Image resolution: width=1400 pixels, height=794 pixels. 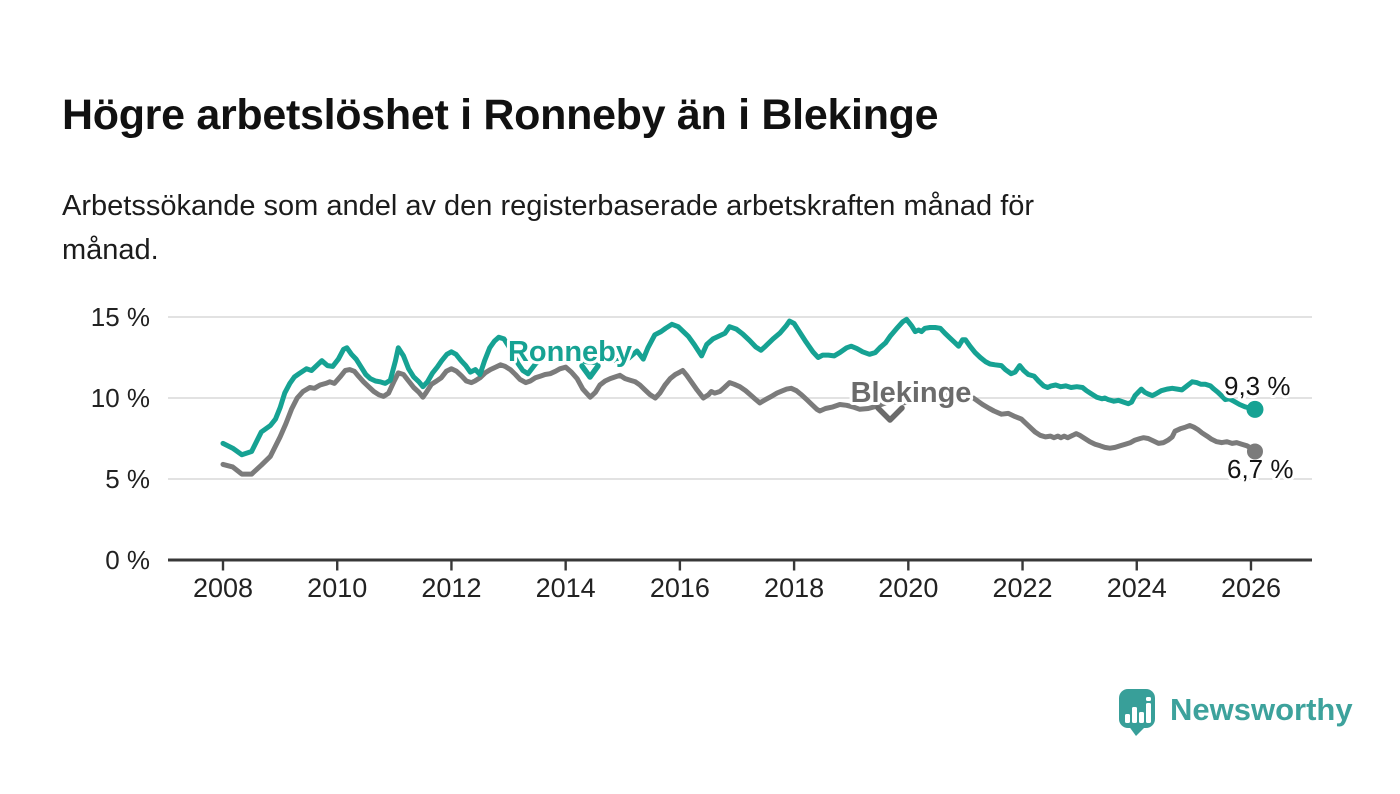 I want to click on logo-exclamation-dot, so click(x=1148, y=699).